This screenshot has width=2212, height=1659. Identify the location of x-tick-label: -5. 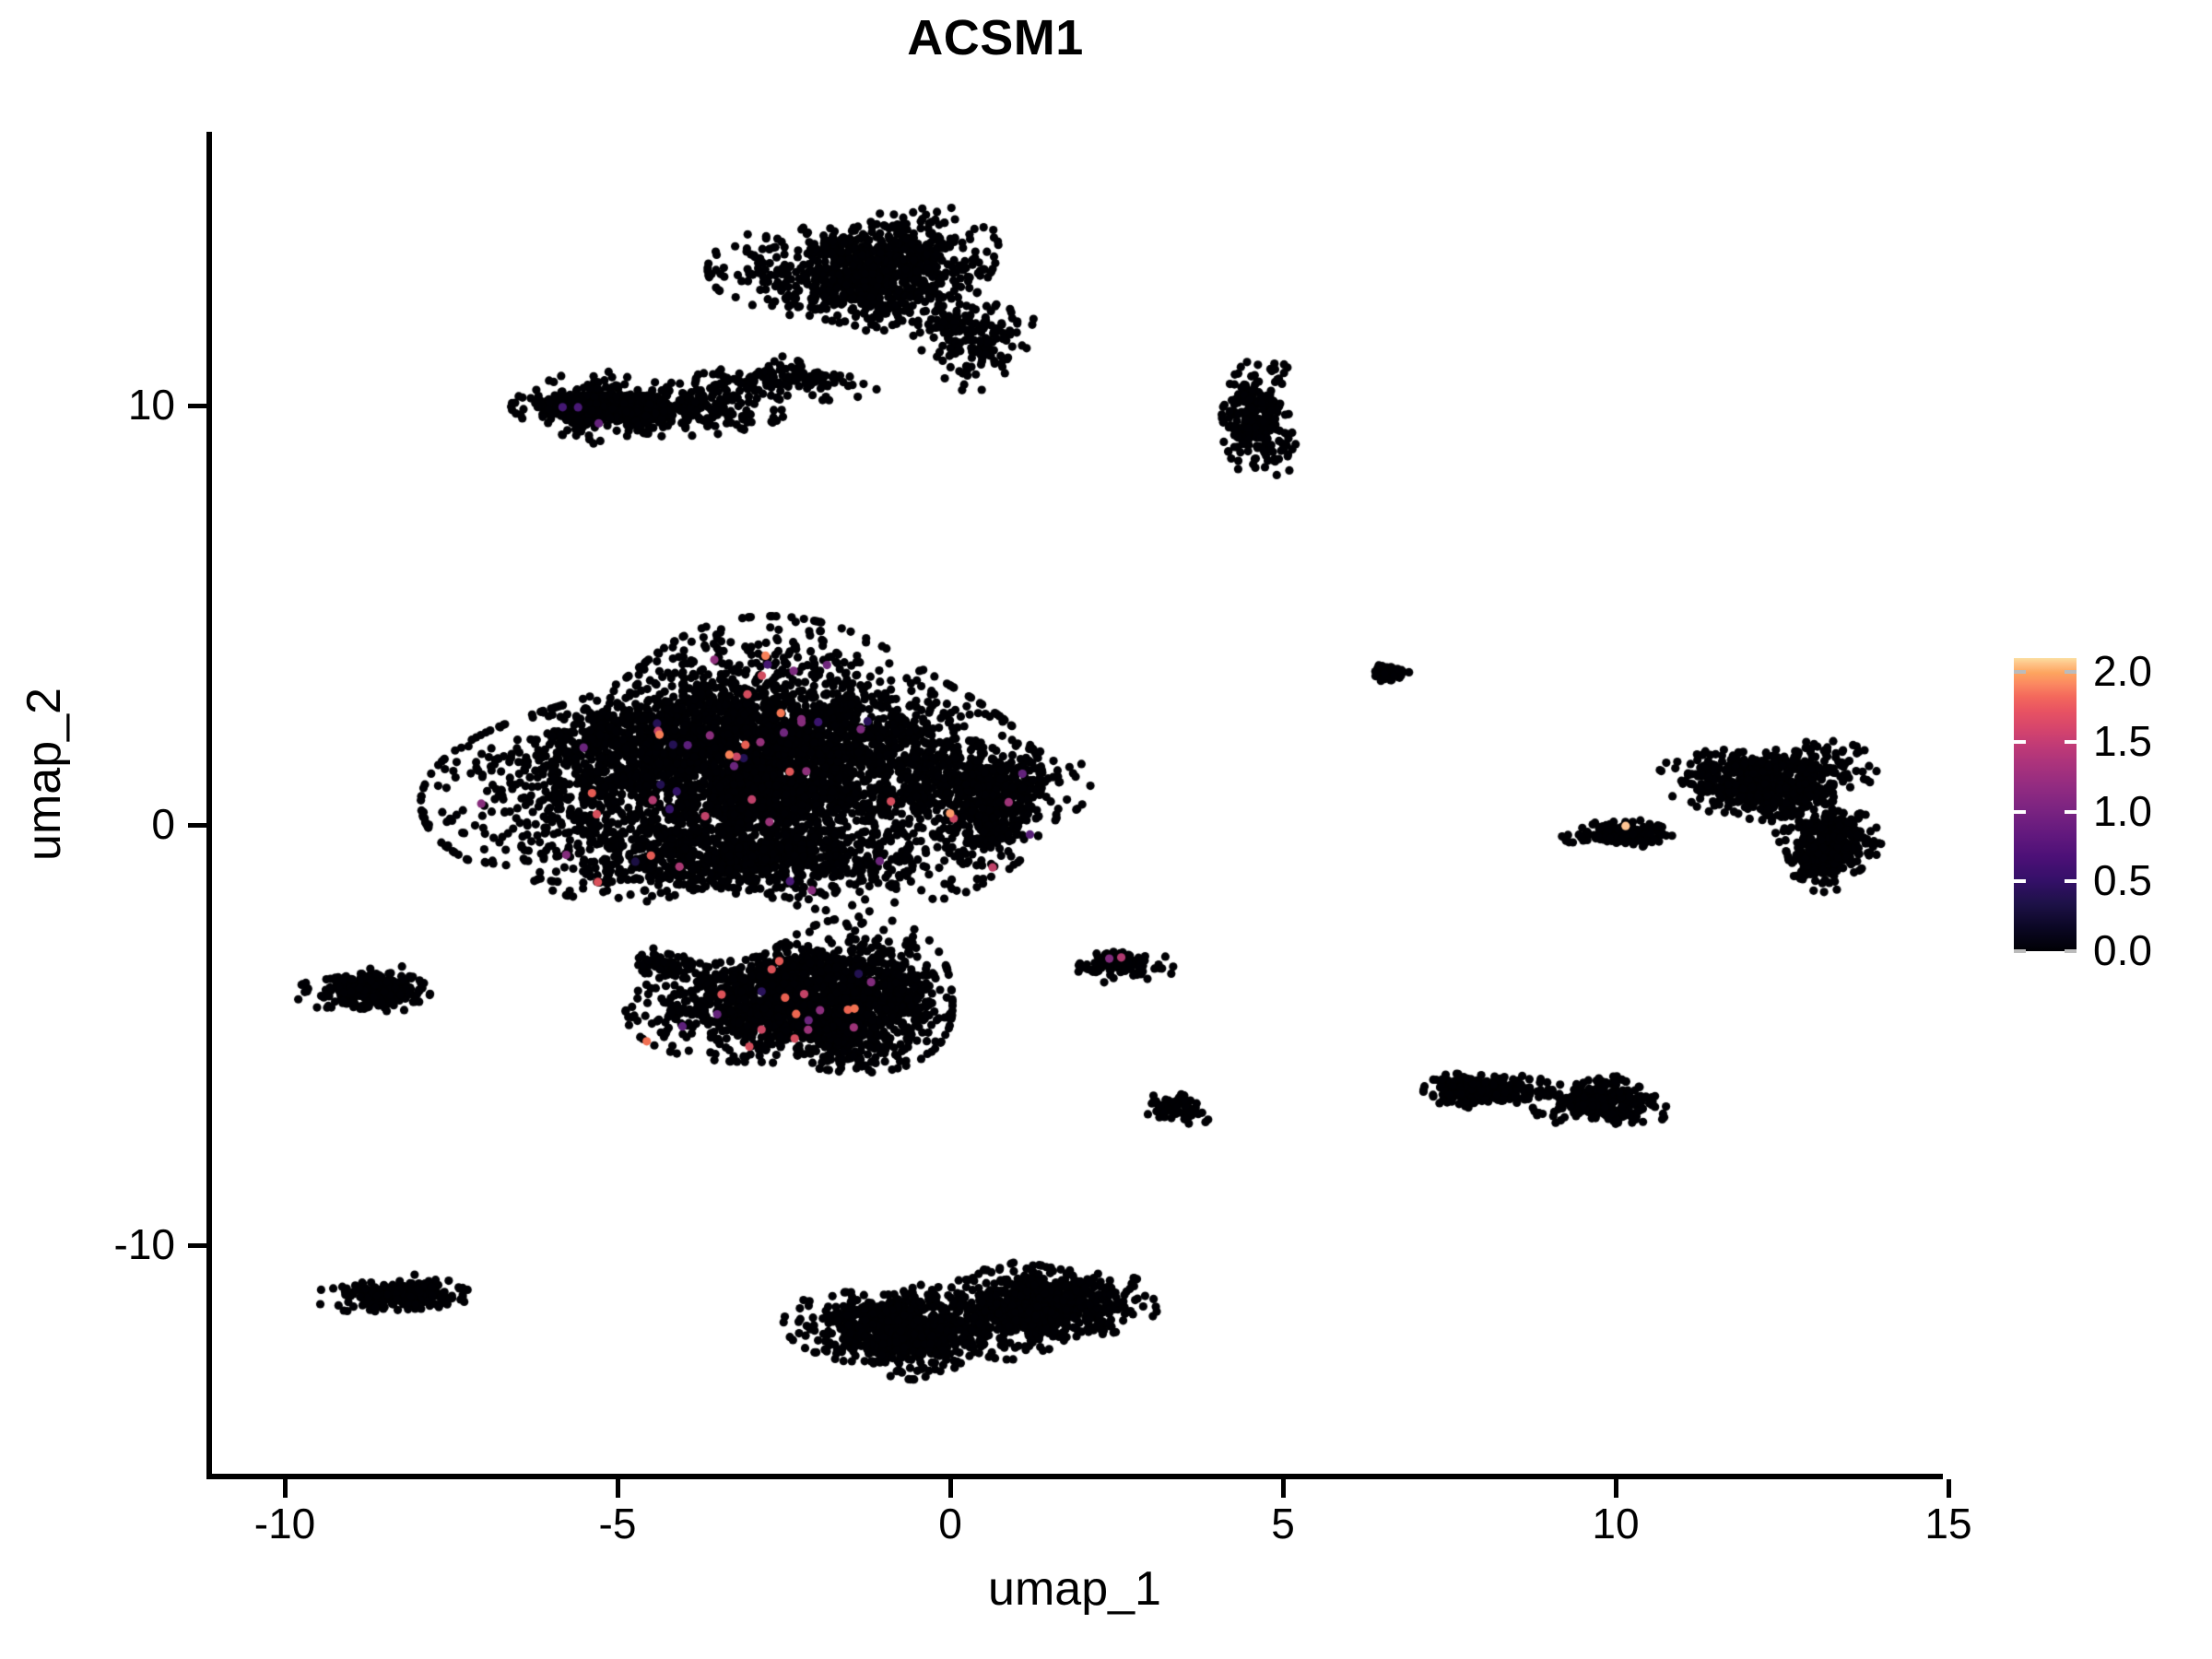
(617, 1523).